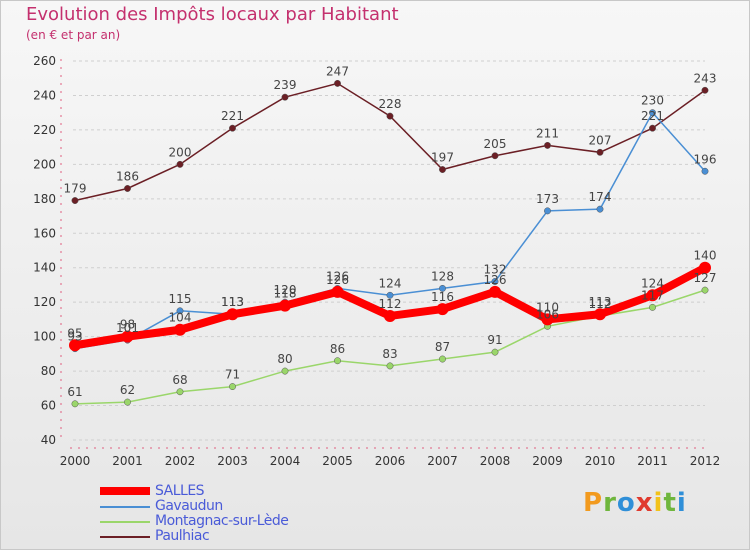  I want to click on data-label: 106, so click(547, 314).